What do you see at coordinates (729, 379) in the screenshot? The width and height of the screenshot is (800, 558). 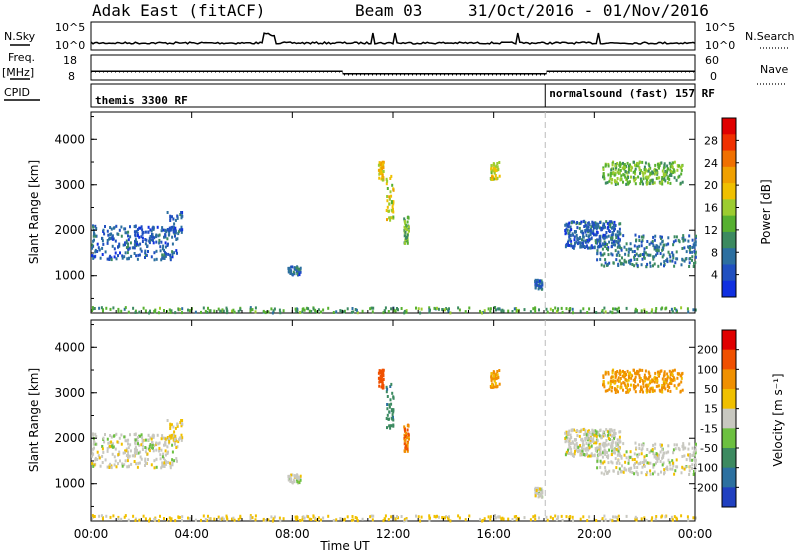 I see `vel-cbar-segment` at bounding box center [729, 379].